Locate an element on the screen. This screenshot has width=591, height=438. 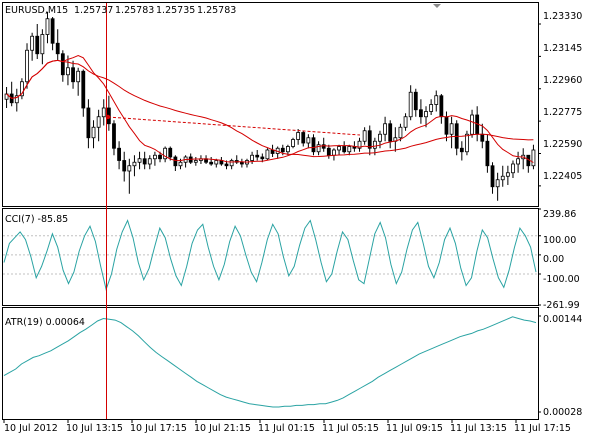
atr-tick-label: 0.00144 is located at coordinates (562, 319).